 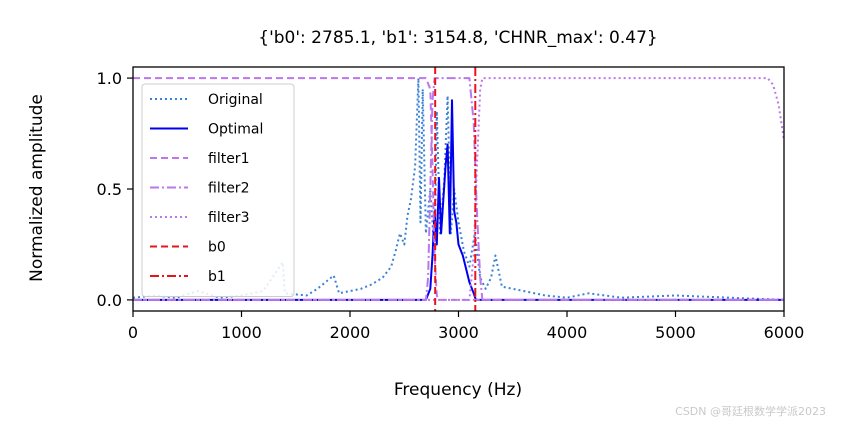 I want to click on legend-label: b0, so click(x=217, y=248).